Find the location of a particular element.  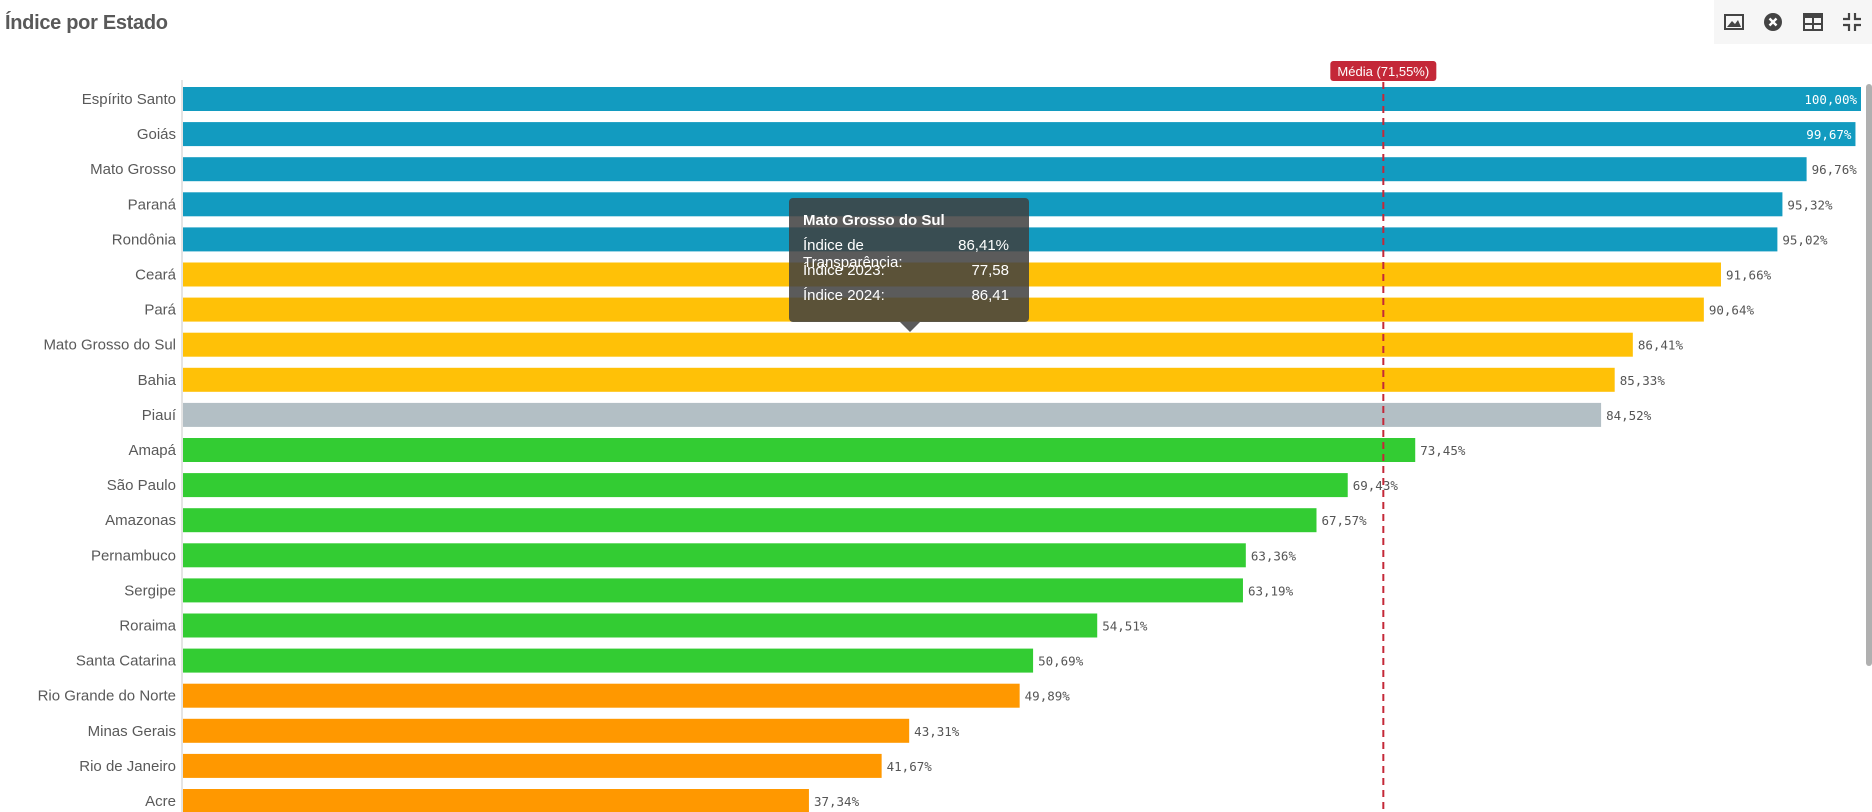

tooltip-row: Índice 2024: 86,41 is located at coordinates (906, 299).